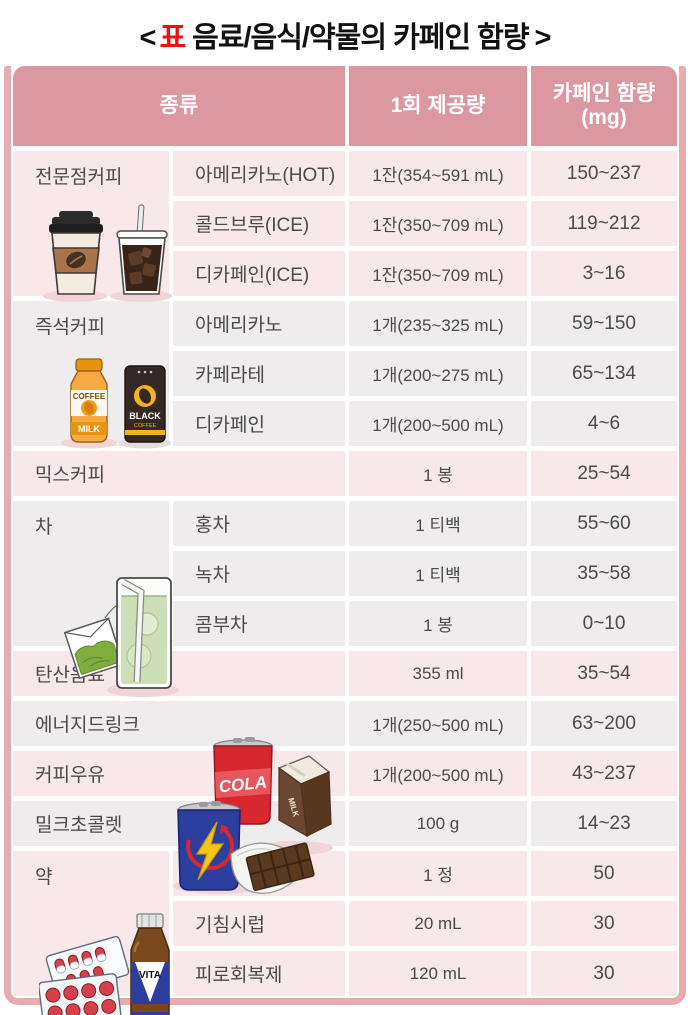 This screenshot has width=690, height=1015. What do you see at coordinates (91, 223) in the screenshot?
I see `group-specialty-coffee: 전문점커피` at bounding box center [91, 223].